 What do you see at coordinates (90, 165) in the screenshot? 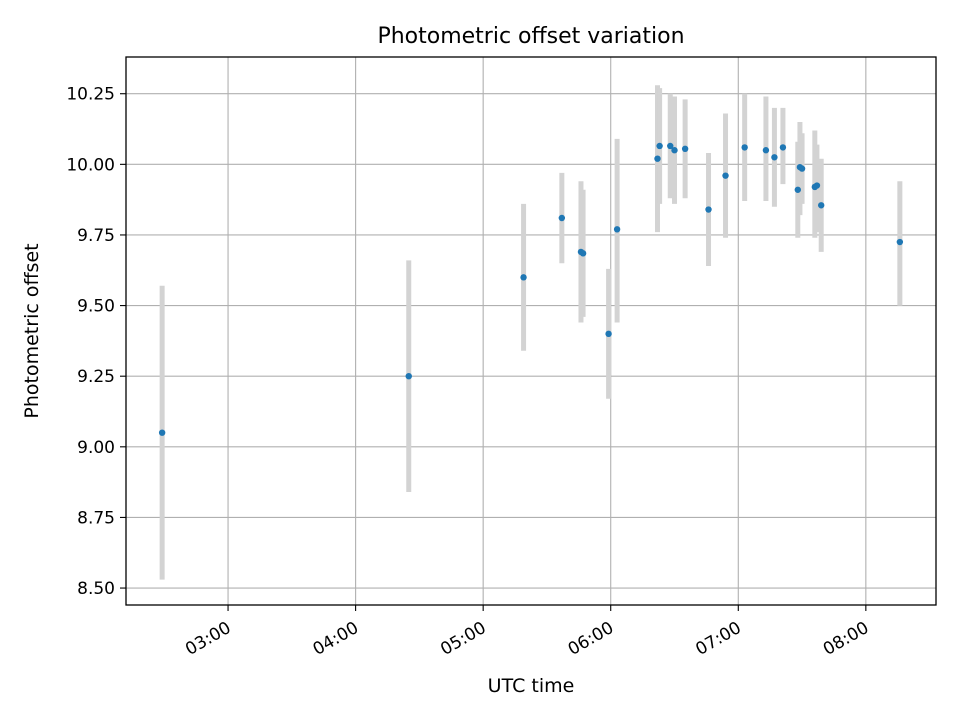
I see `y-tick-label: 10.00` at bounding box center [90, 165].